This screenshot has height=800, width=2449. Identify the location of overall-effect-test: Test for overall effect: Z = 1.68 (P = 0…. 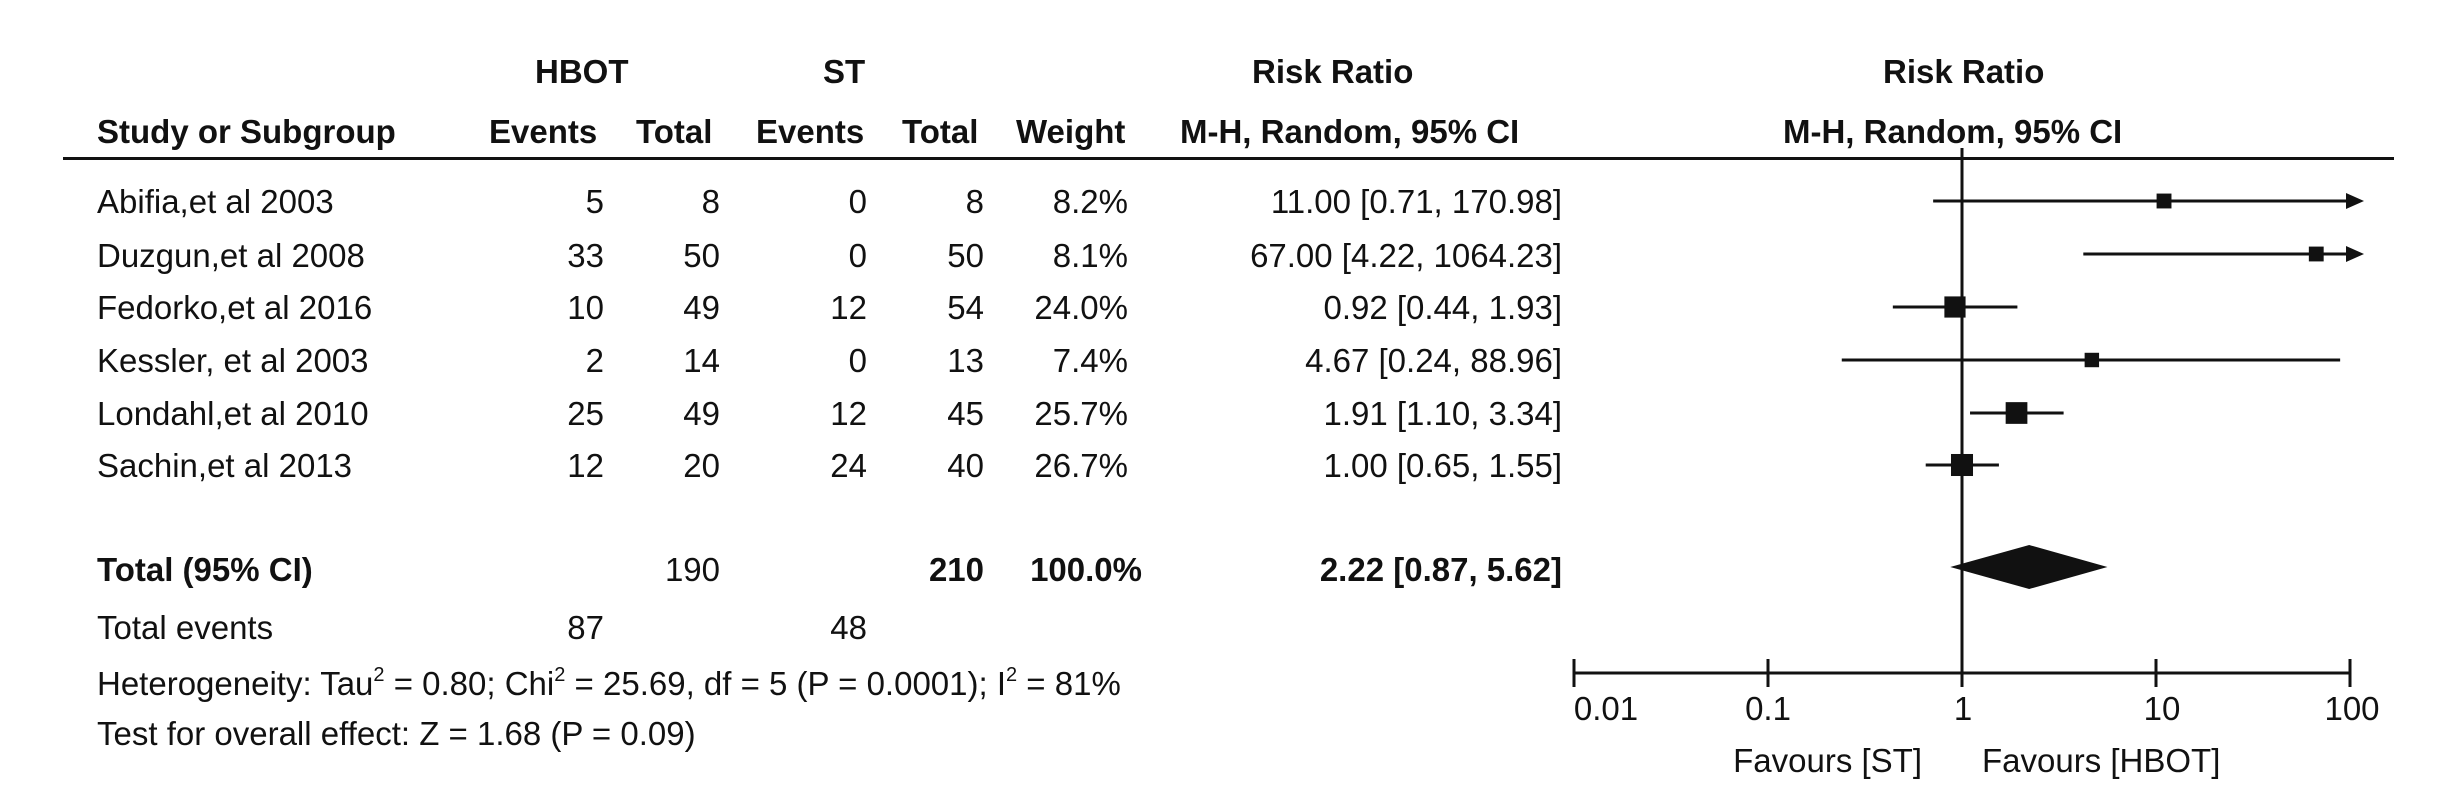
(396, 733).